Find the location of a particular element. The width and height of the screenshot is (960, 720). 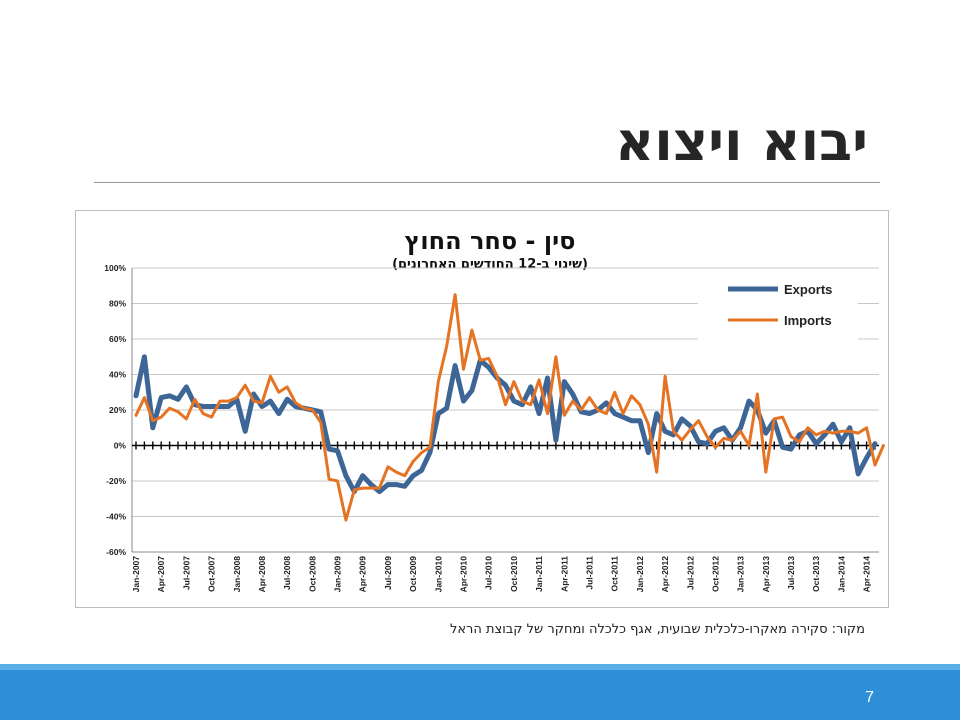

y-tick-label: -60% is located at coordinates (116, 552).